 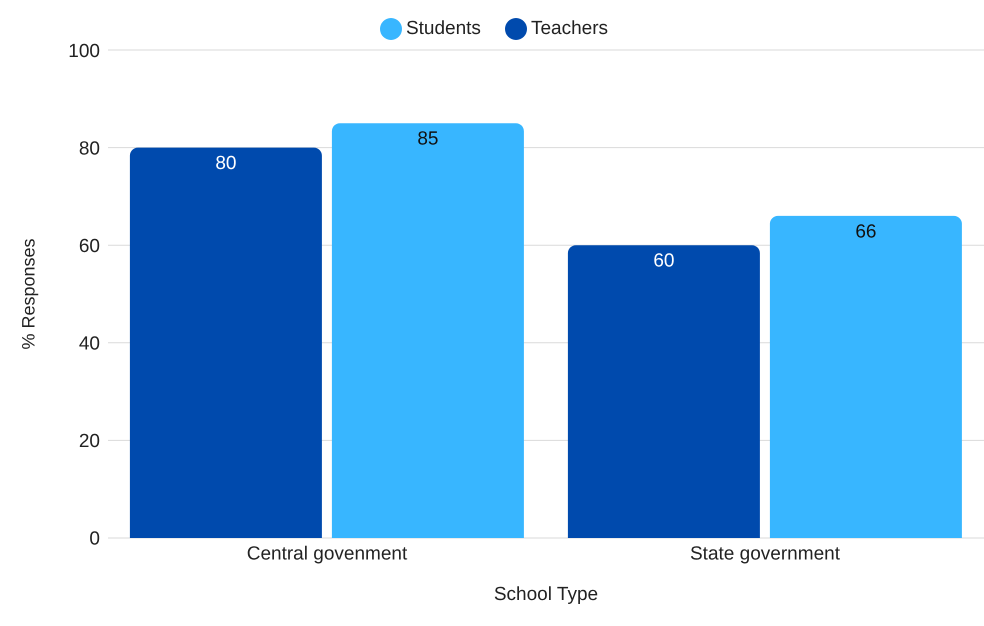 I want to click on y-axis-title: % Responses, so click(x=28, y=294).